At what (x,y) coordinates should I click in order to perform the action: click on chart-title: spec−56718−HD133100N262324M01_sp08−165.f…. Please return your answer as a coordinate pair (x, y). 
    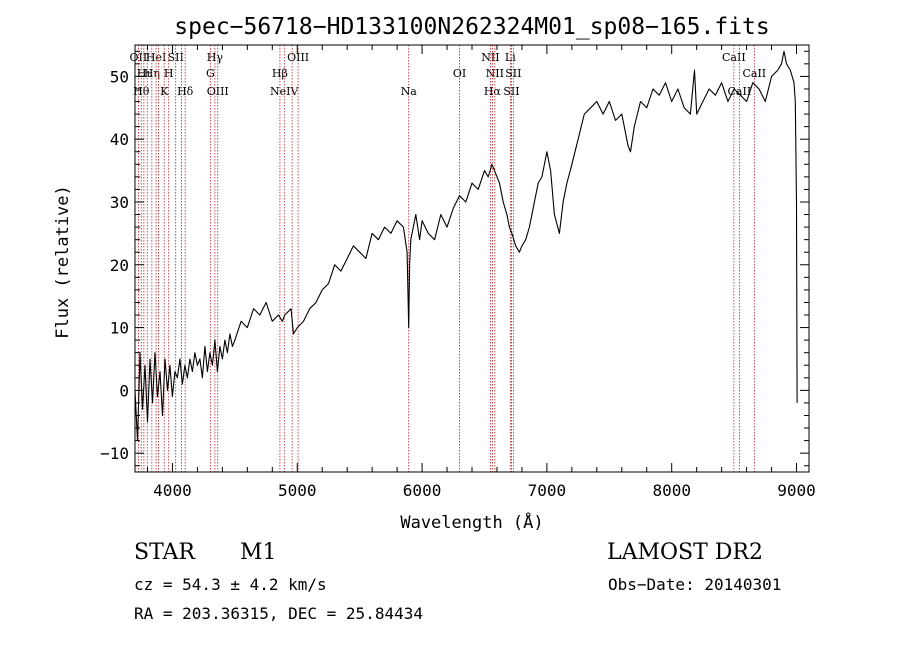
    Looking at the image, I should click on (471, 27).